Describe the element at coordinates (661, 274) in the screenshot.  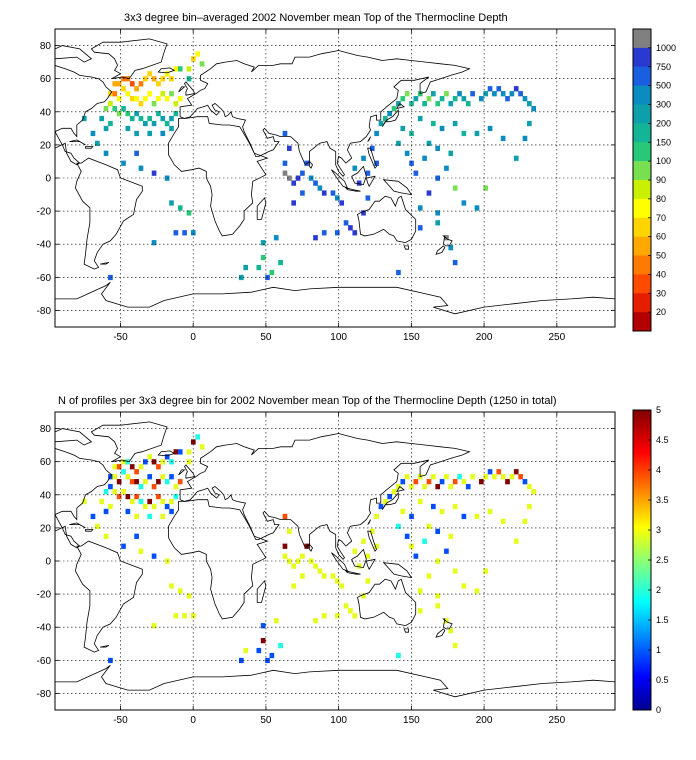
I see `colorbar-tick-label: 40` at that location.